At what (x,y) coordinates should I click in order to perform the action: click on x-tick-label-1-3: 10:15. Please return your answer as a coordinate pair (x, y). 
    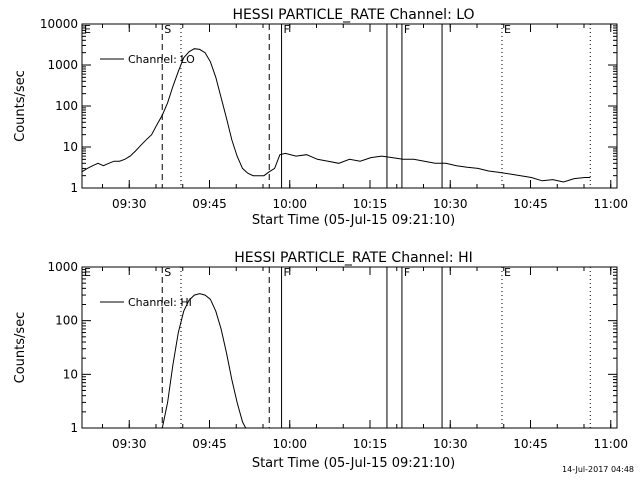
    Looking at the image, I should click on (370, 444).